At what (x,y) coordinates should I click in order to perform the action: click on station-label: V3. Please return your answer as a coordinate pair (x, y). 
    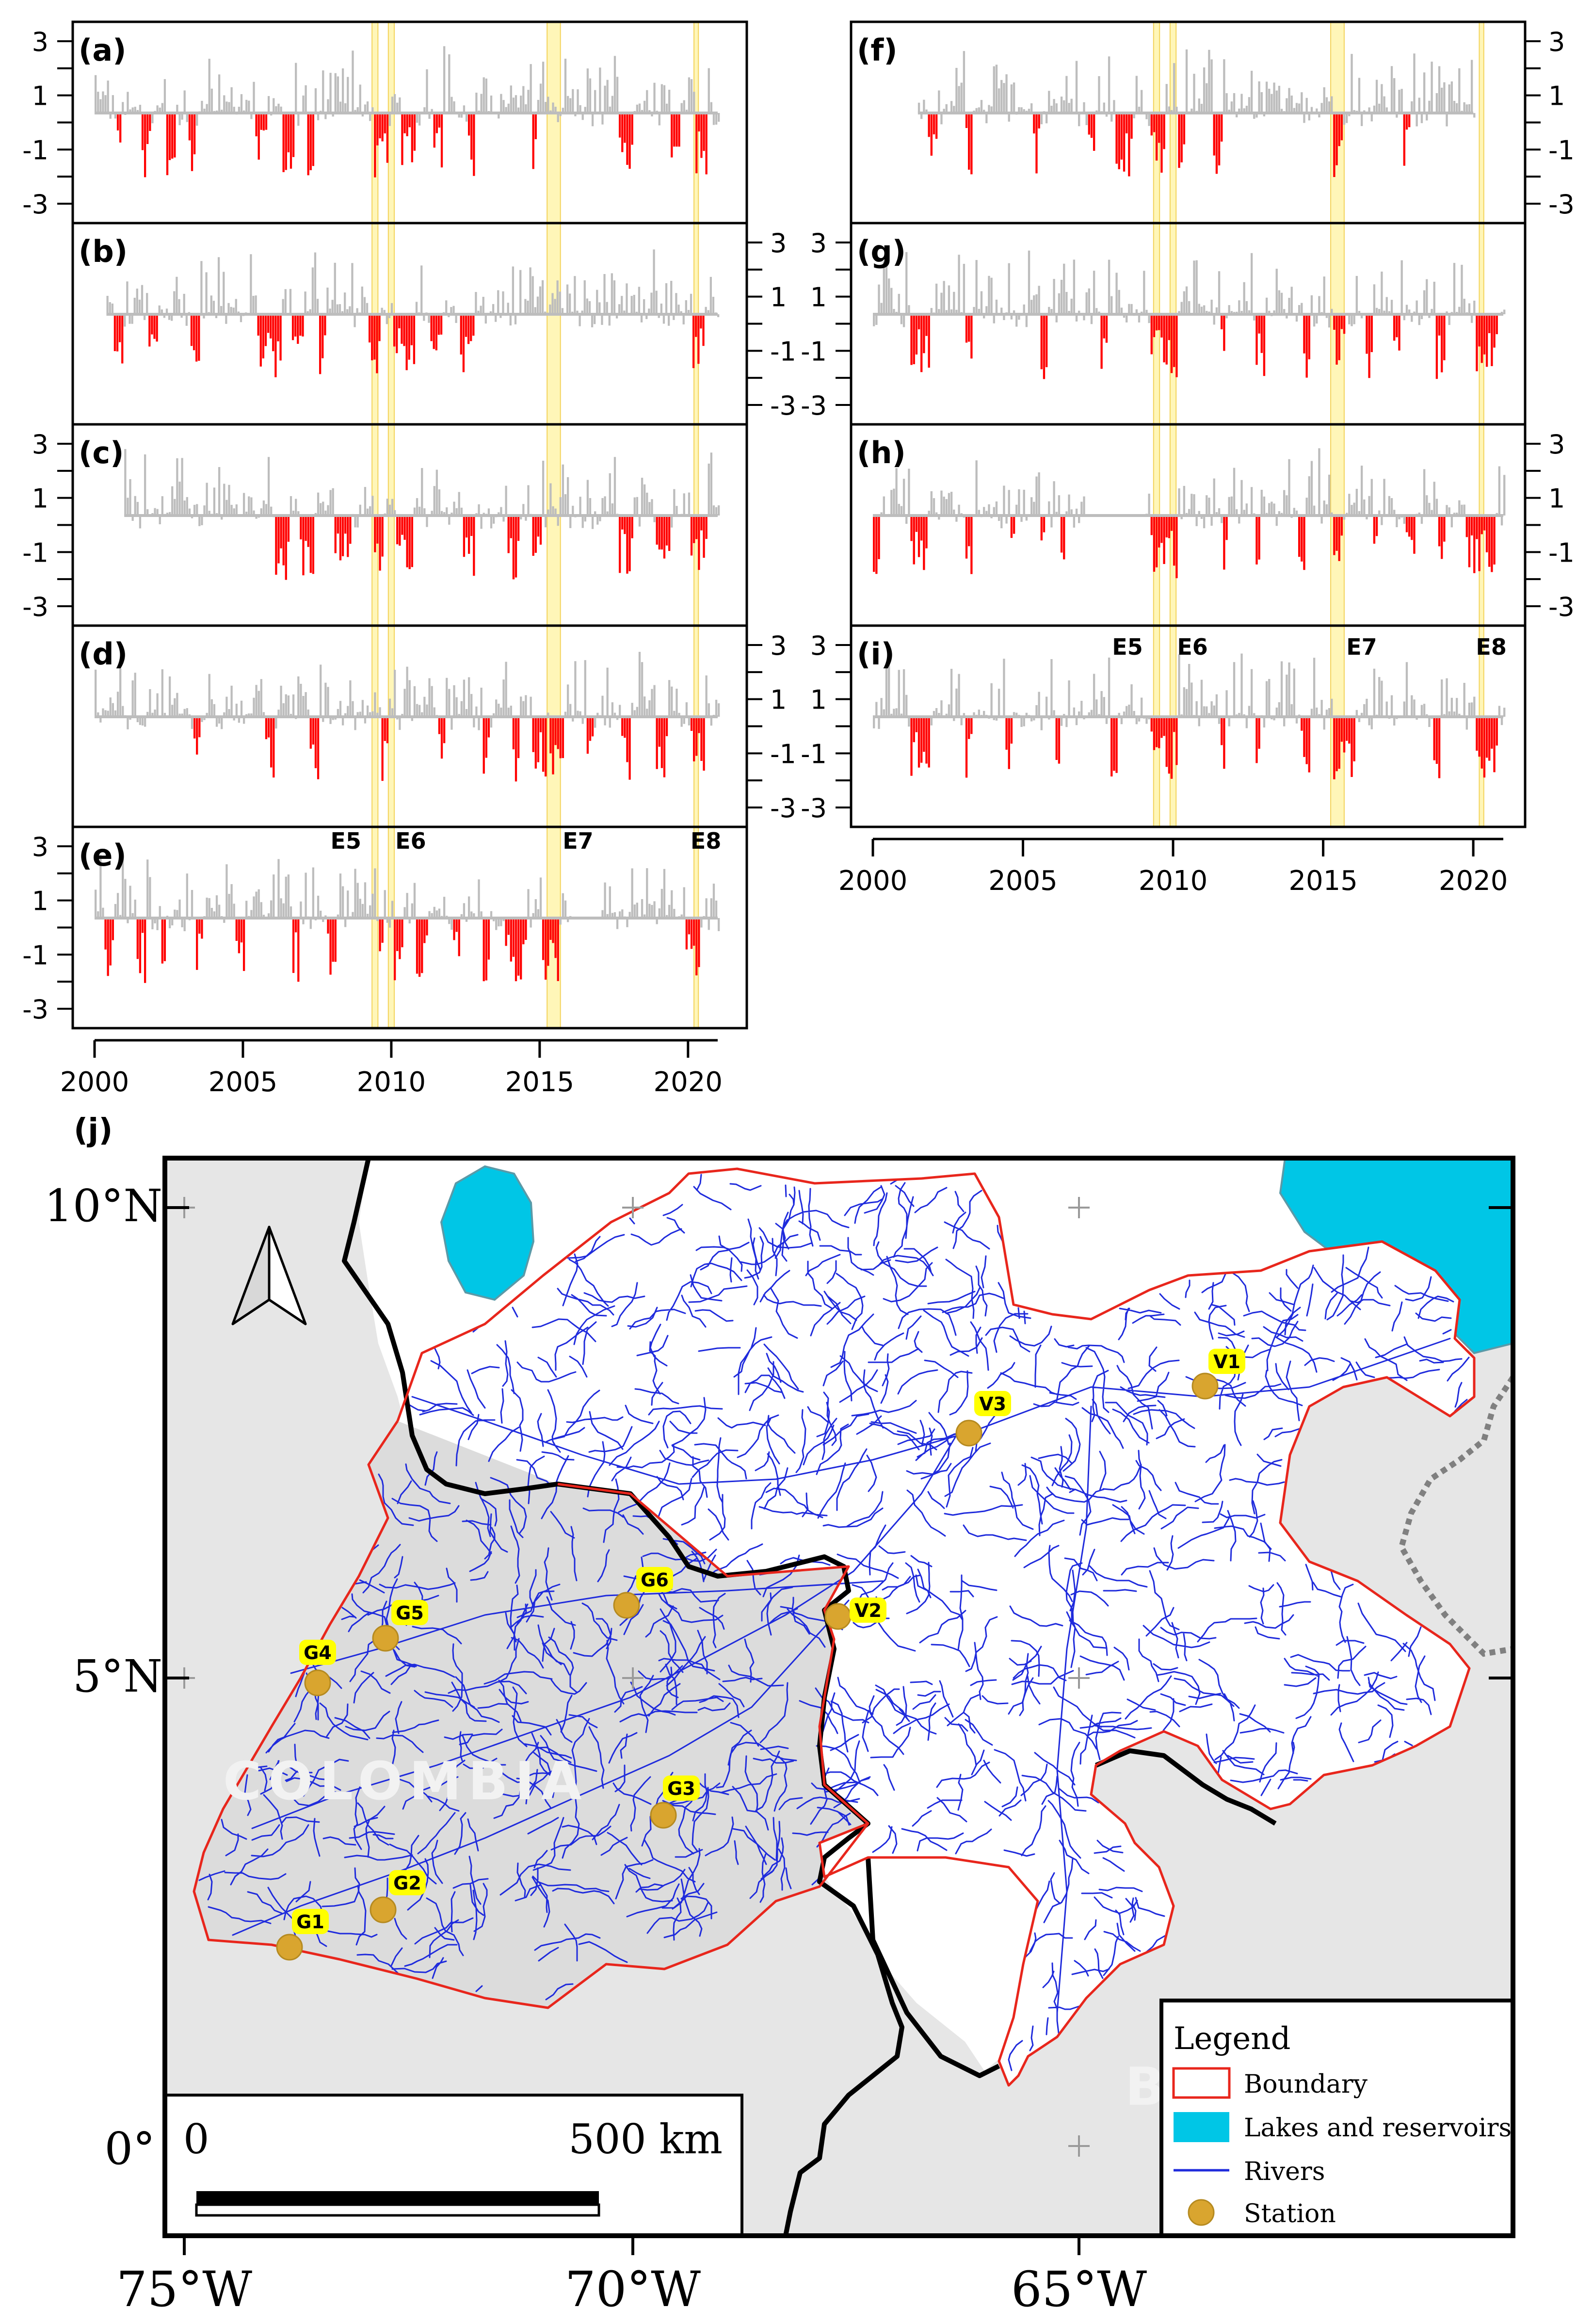
    Looking at the image, I should click on (992, 1404).